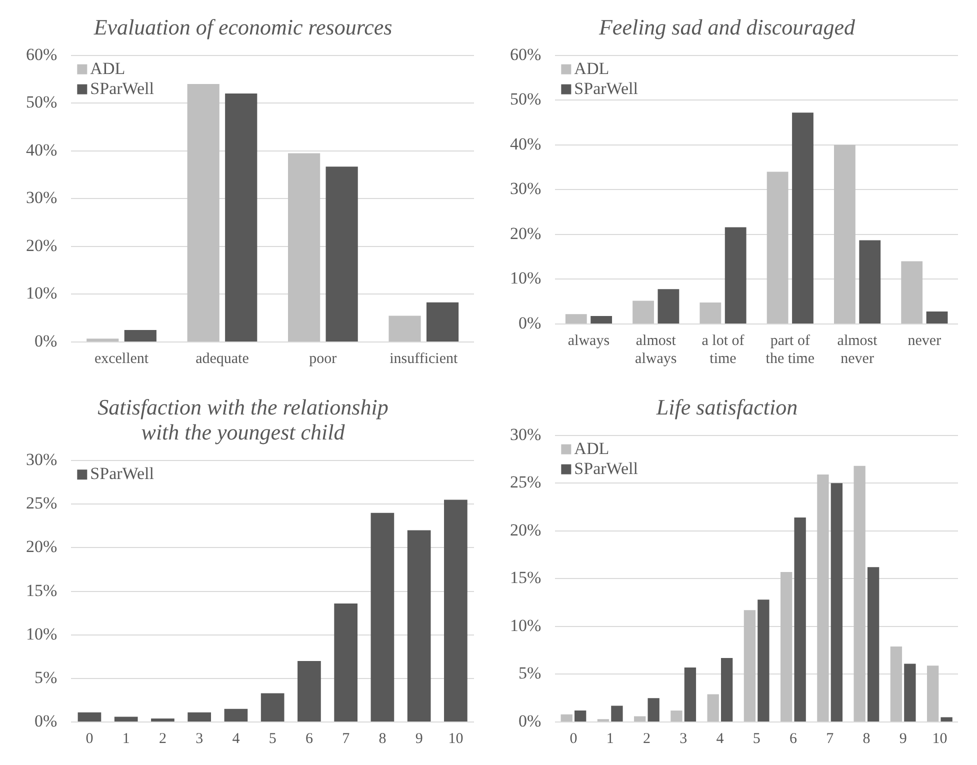 Image resolution: width=977 pixels, height=765 pixels. Describe the element at coordinates (723, 349) in the screenshot. I see `x-tick-label: a lot of time` at that location.